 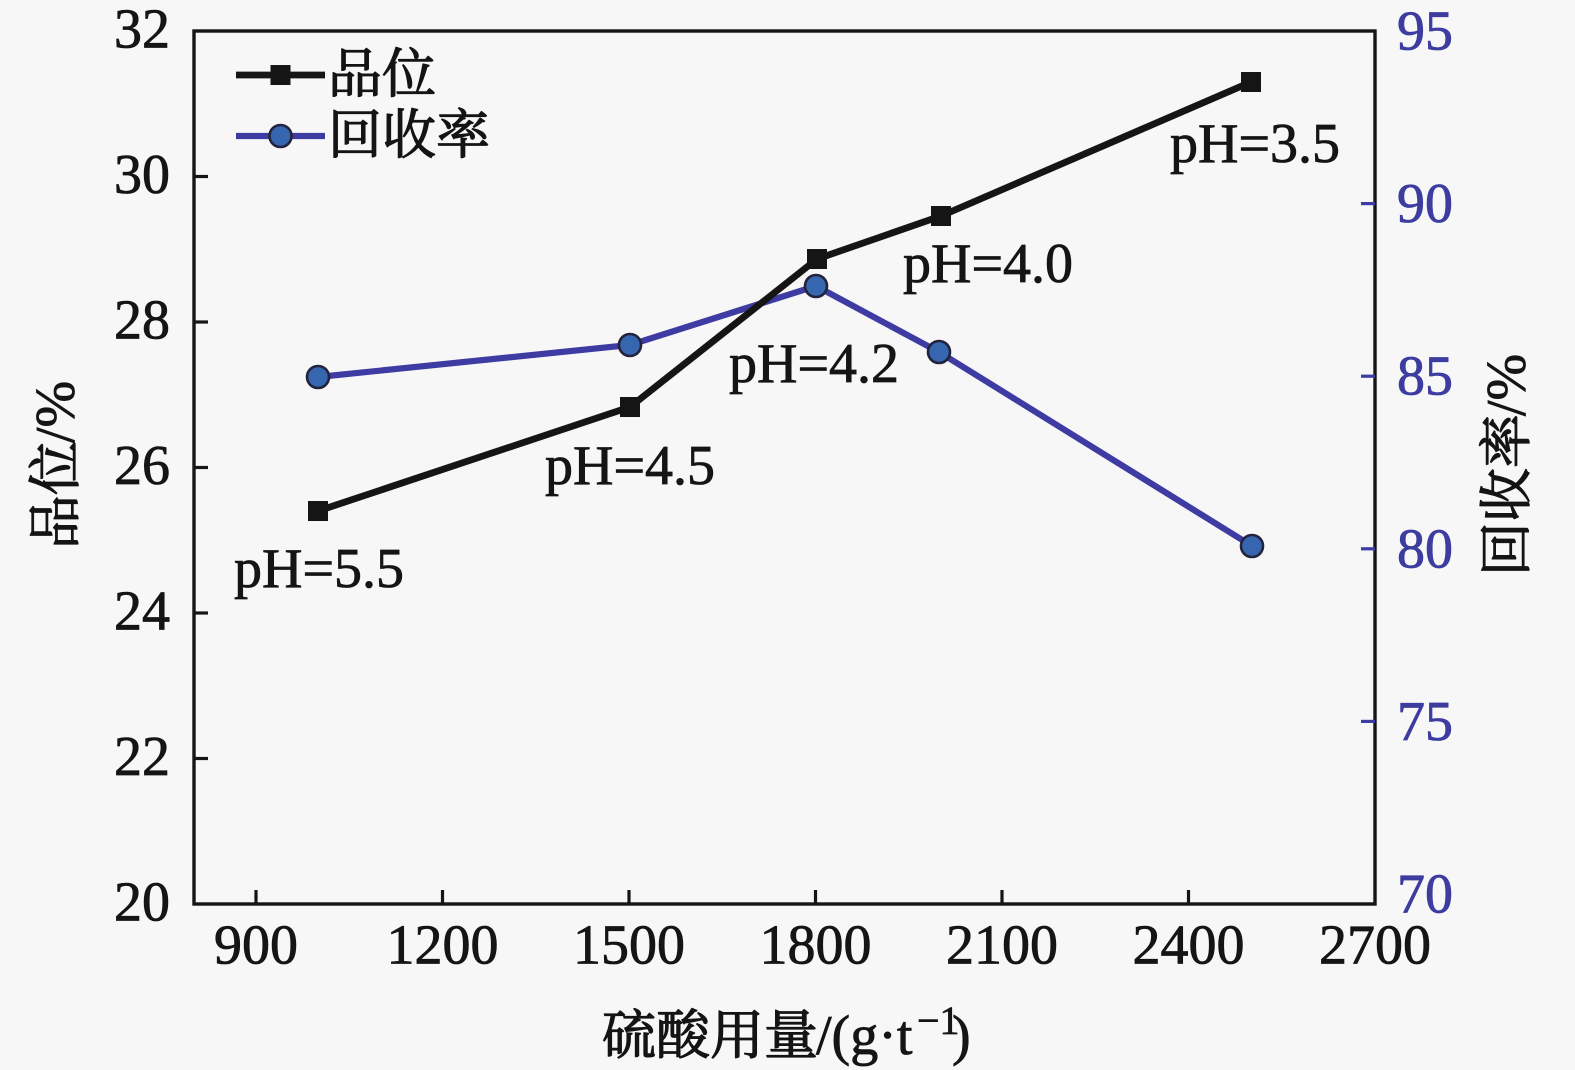 What do you see at coordinates (1425, 32) in the screenshot?
I see `svg-text: 95` at bounding box center [1425, 32].